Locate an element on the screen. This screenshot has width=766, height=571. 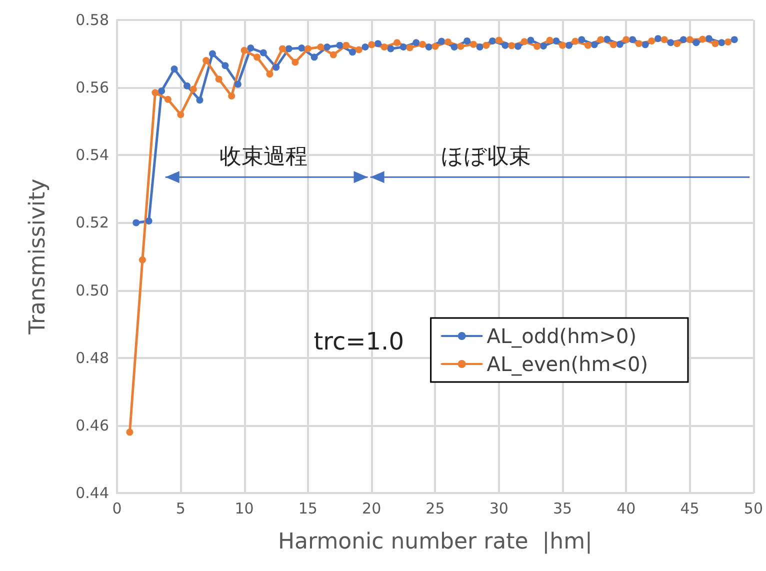
y-axis-title: Transmissivity is located at coordinates (38, 257).